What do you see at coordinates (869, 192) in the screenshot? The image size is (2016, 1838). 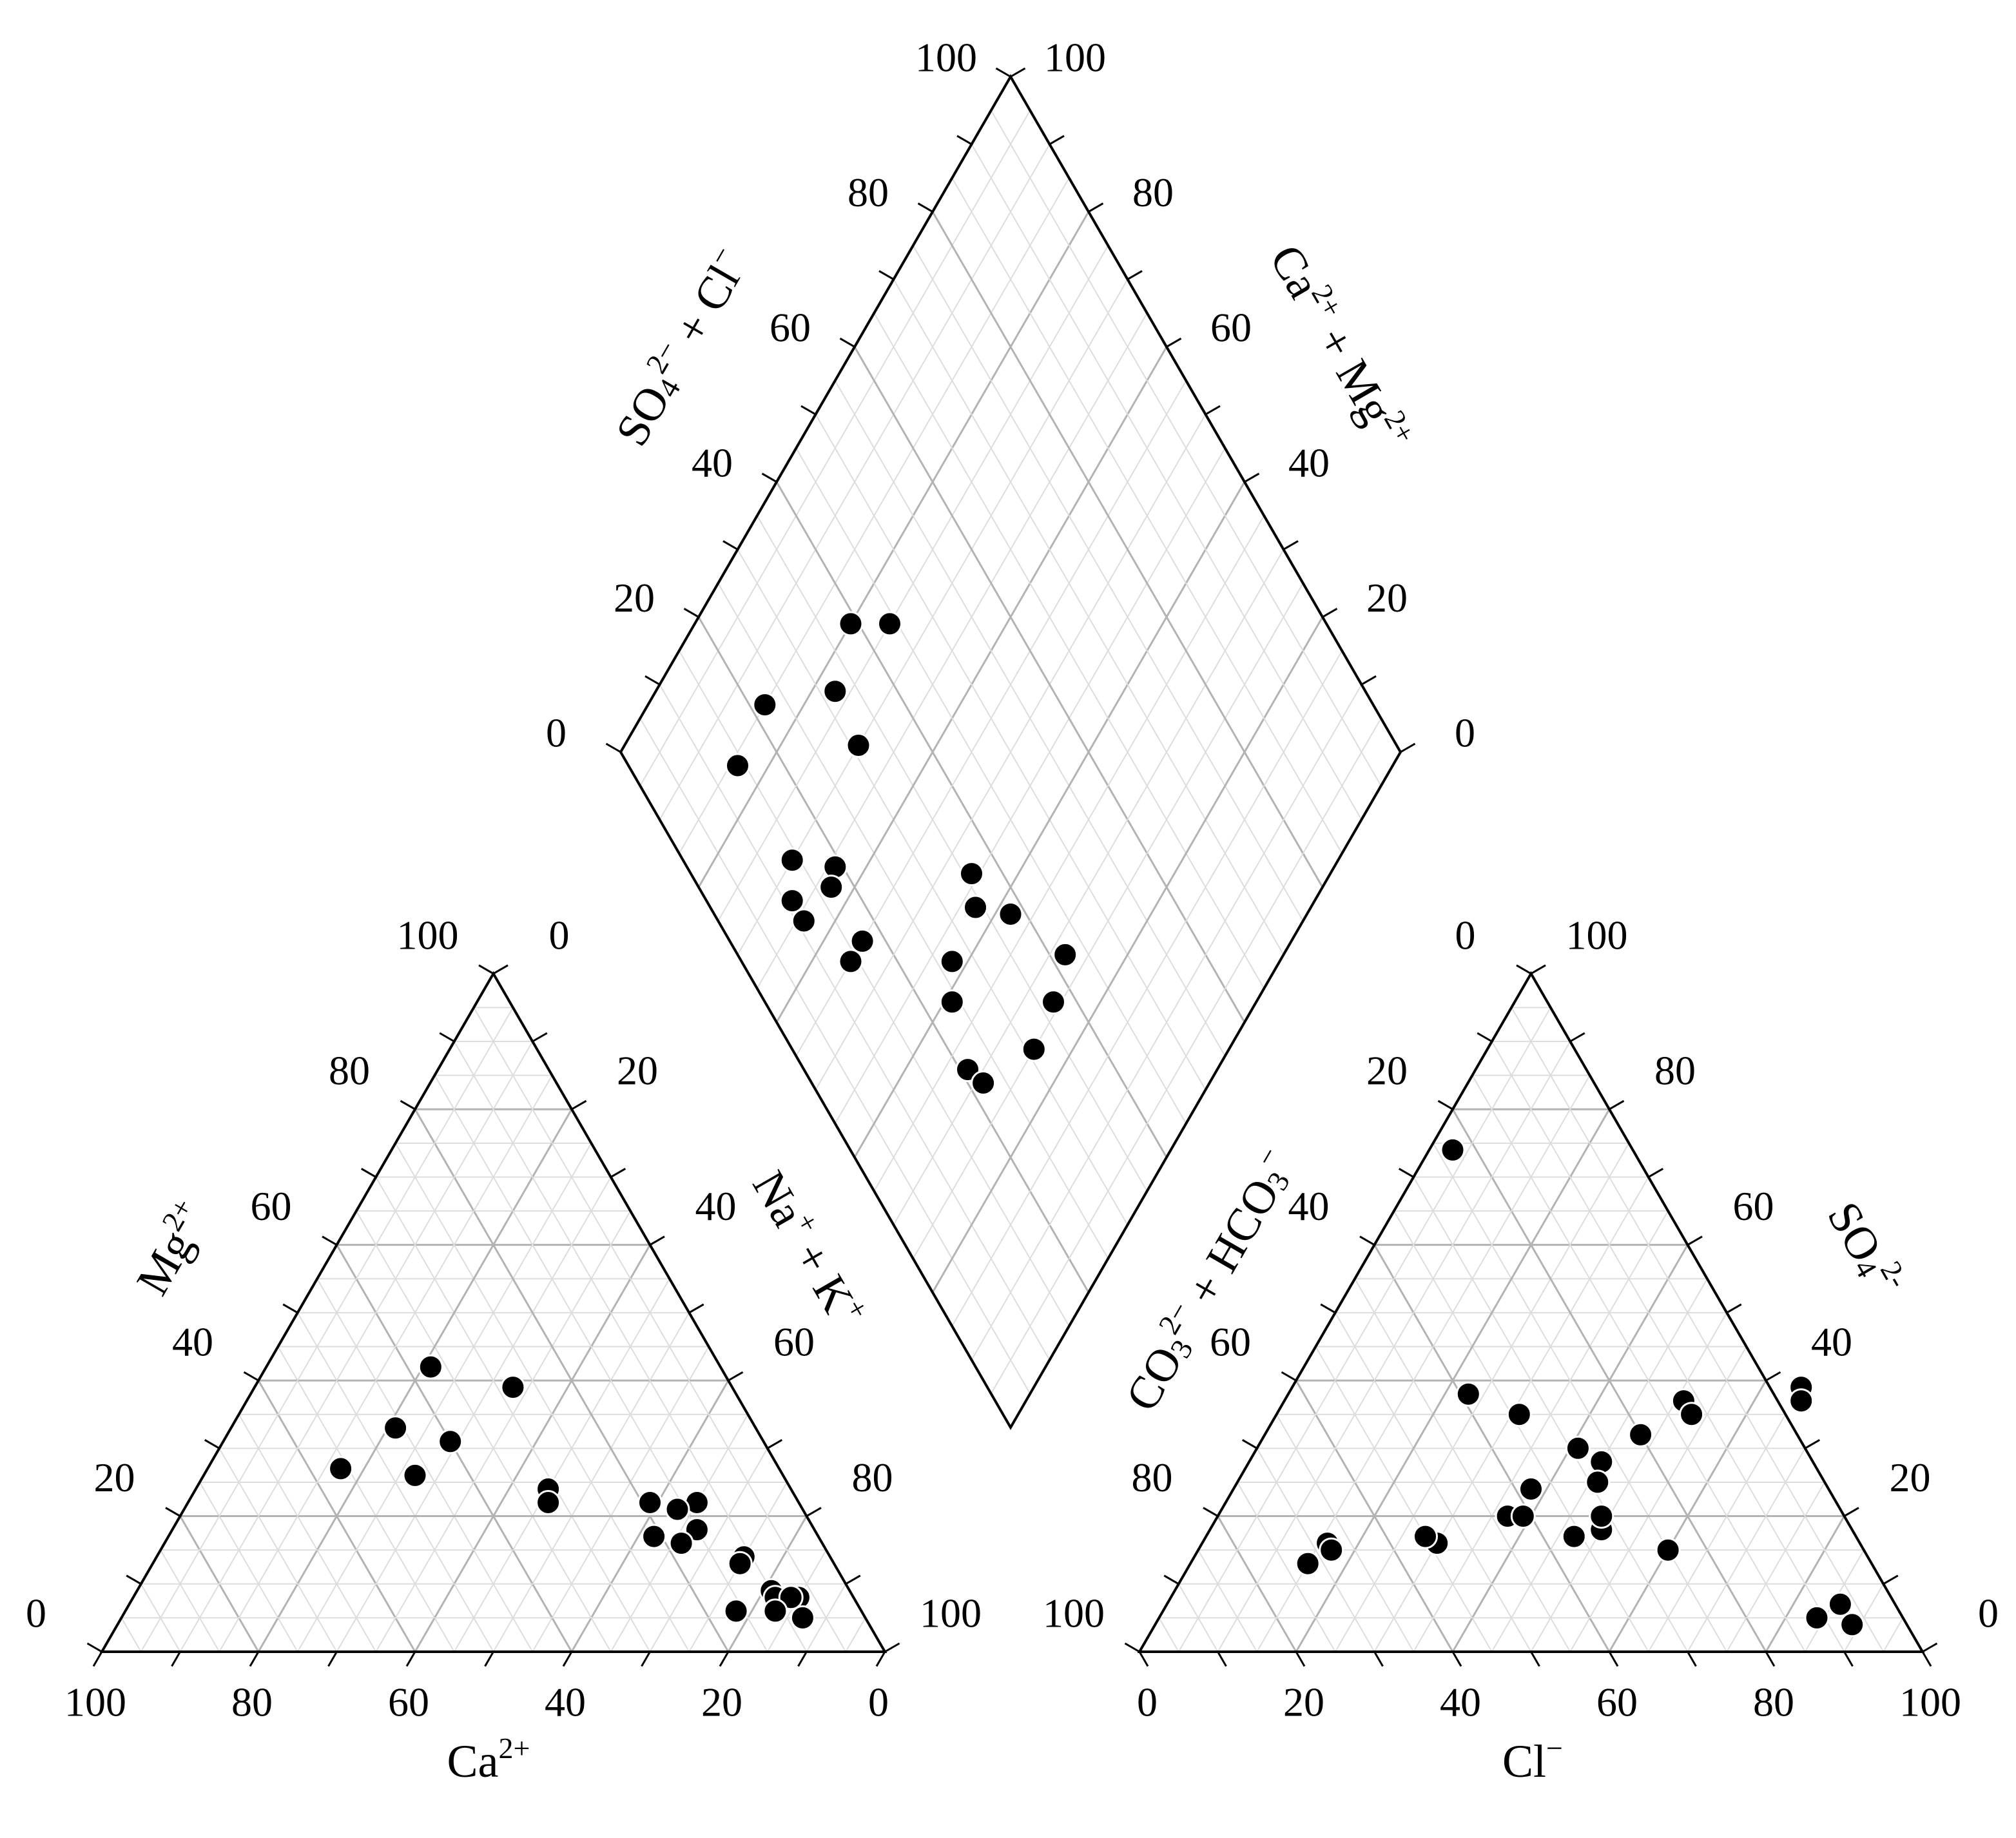 I see `diamond-upper-left-tick-label: 80` at bounding box center [869, 192].